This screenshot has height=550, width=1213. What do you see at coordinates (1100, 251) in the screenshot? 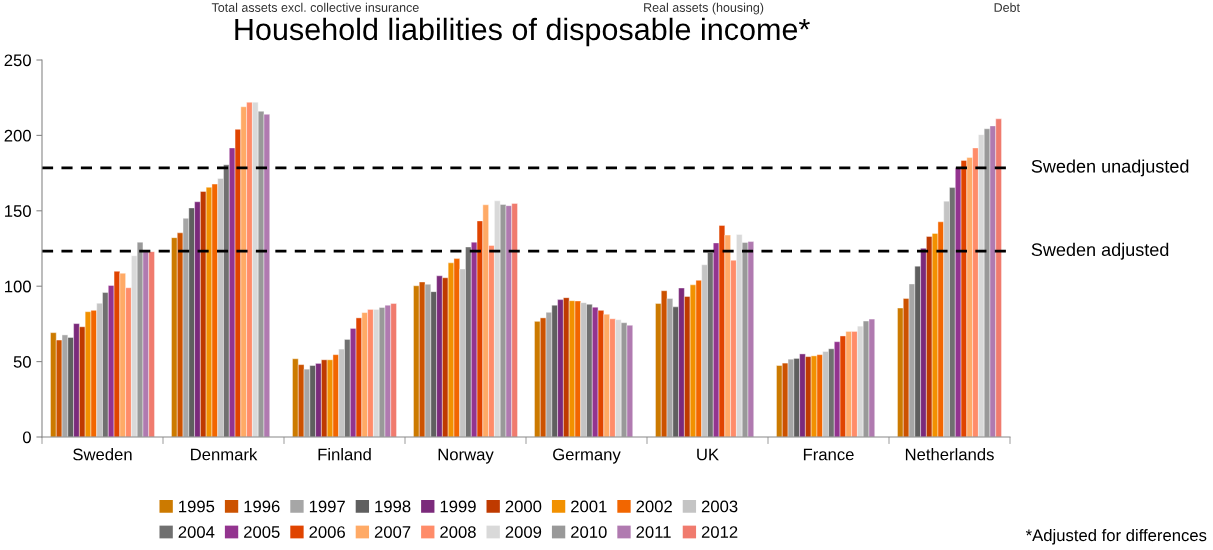
I see `ref-line-label: Sweden adjusted` at bounding box center [1100, 251].